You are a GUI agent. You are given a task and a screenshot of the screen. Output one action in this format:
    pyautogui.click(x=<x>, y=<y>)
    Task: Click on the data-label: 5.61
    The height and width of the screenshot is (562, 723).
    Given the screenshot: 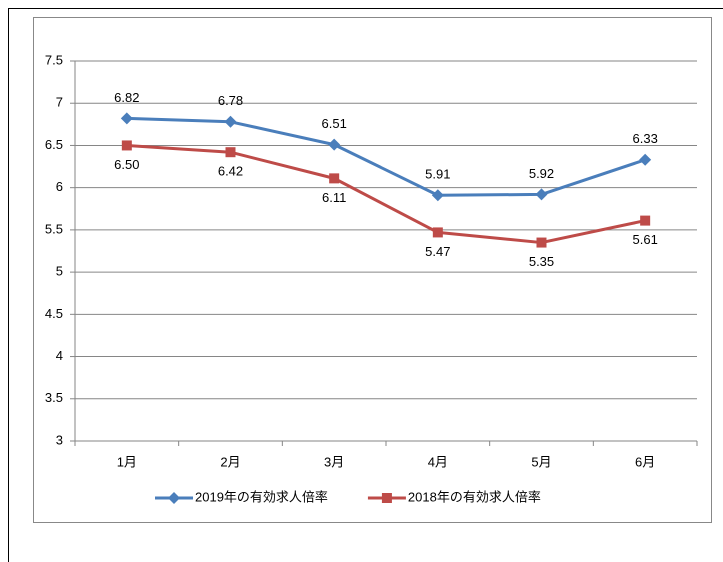 What is the action you would take?
    pyautogui.click(x=645, y=239)
    